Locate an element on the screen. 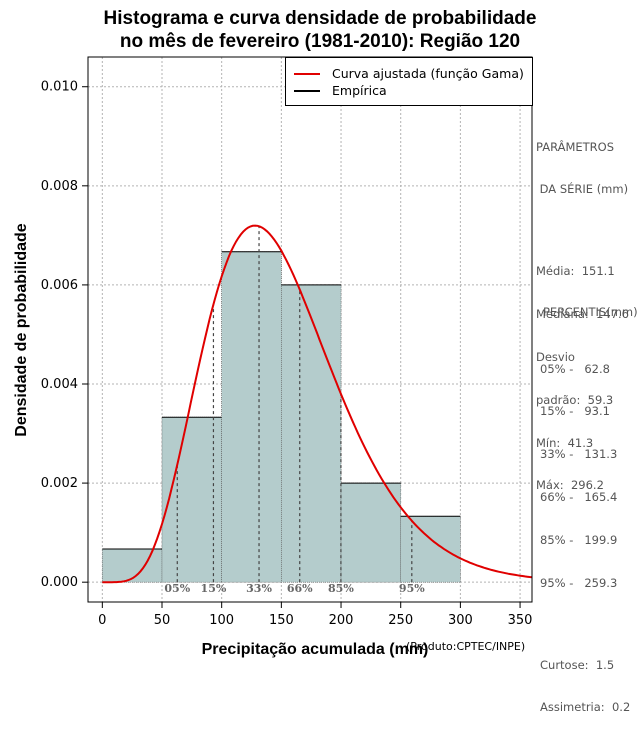 This screenshot has width=640, height=729. stat-mean: Média: 151.1 is located at coordinates (575, 270).